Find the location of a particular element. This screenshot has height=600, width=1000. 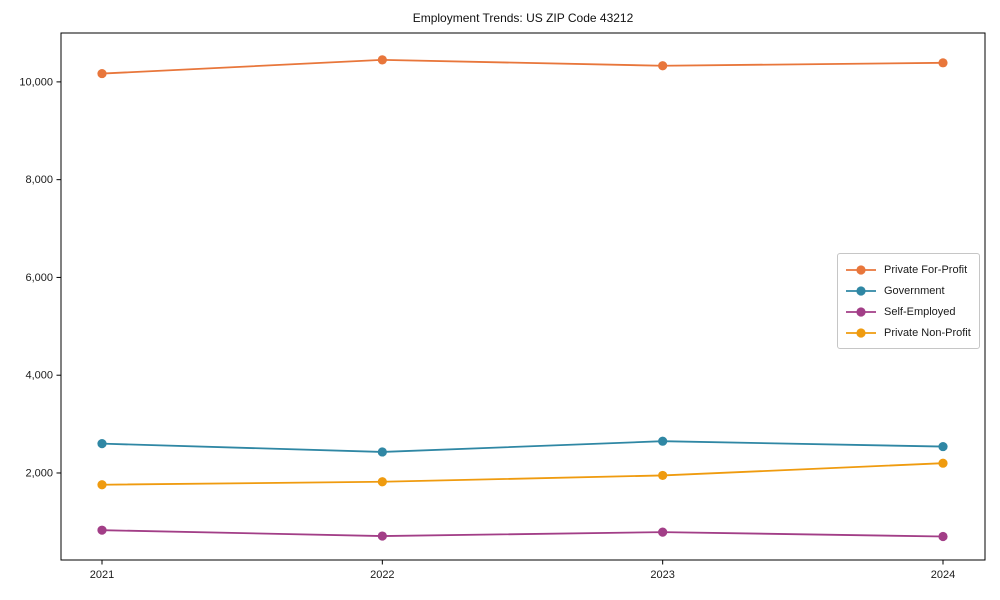

legend-label: Private For-Profit is located at coordinates (926, 269).